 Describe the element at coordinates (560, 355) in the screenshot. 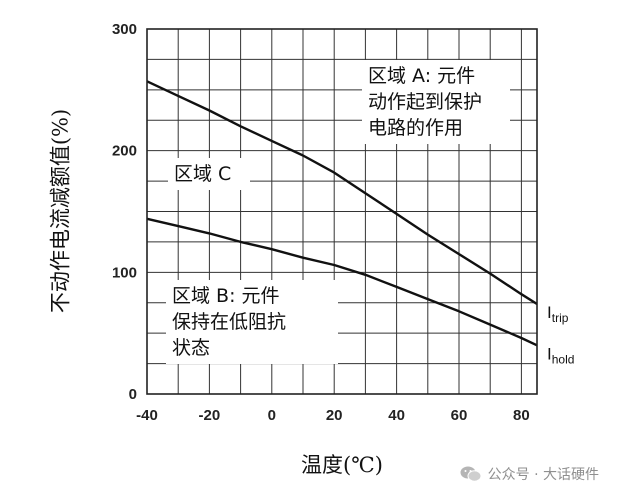

I see `curve-label-ihold: Ihold` at that location.